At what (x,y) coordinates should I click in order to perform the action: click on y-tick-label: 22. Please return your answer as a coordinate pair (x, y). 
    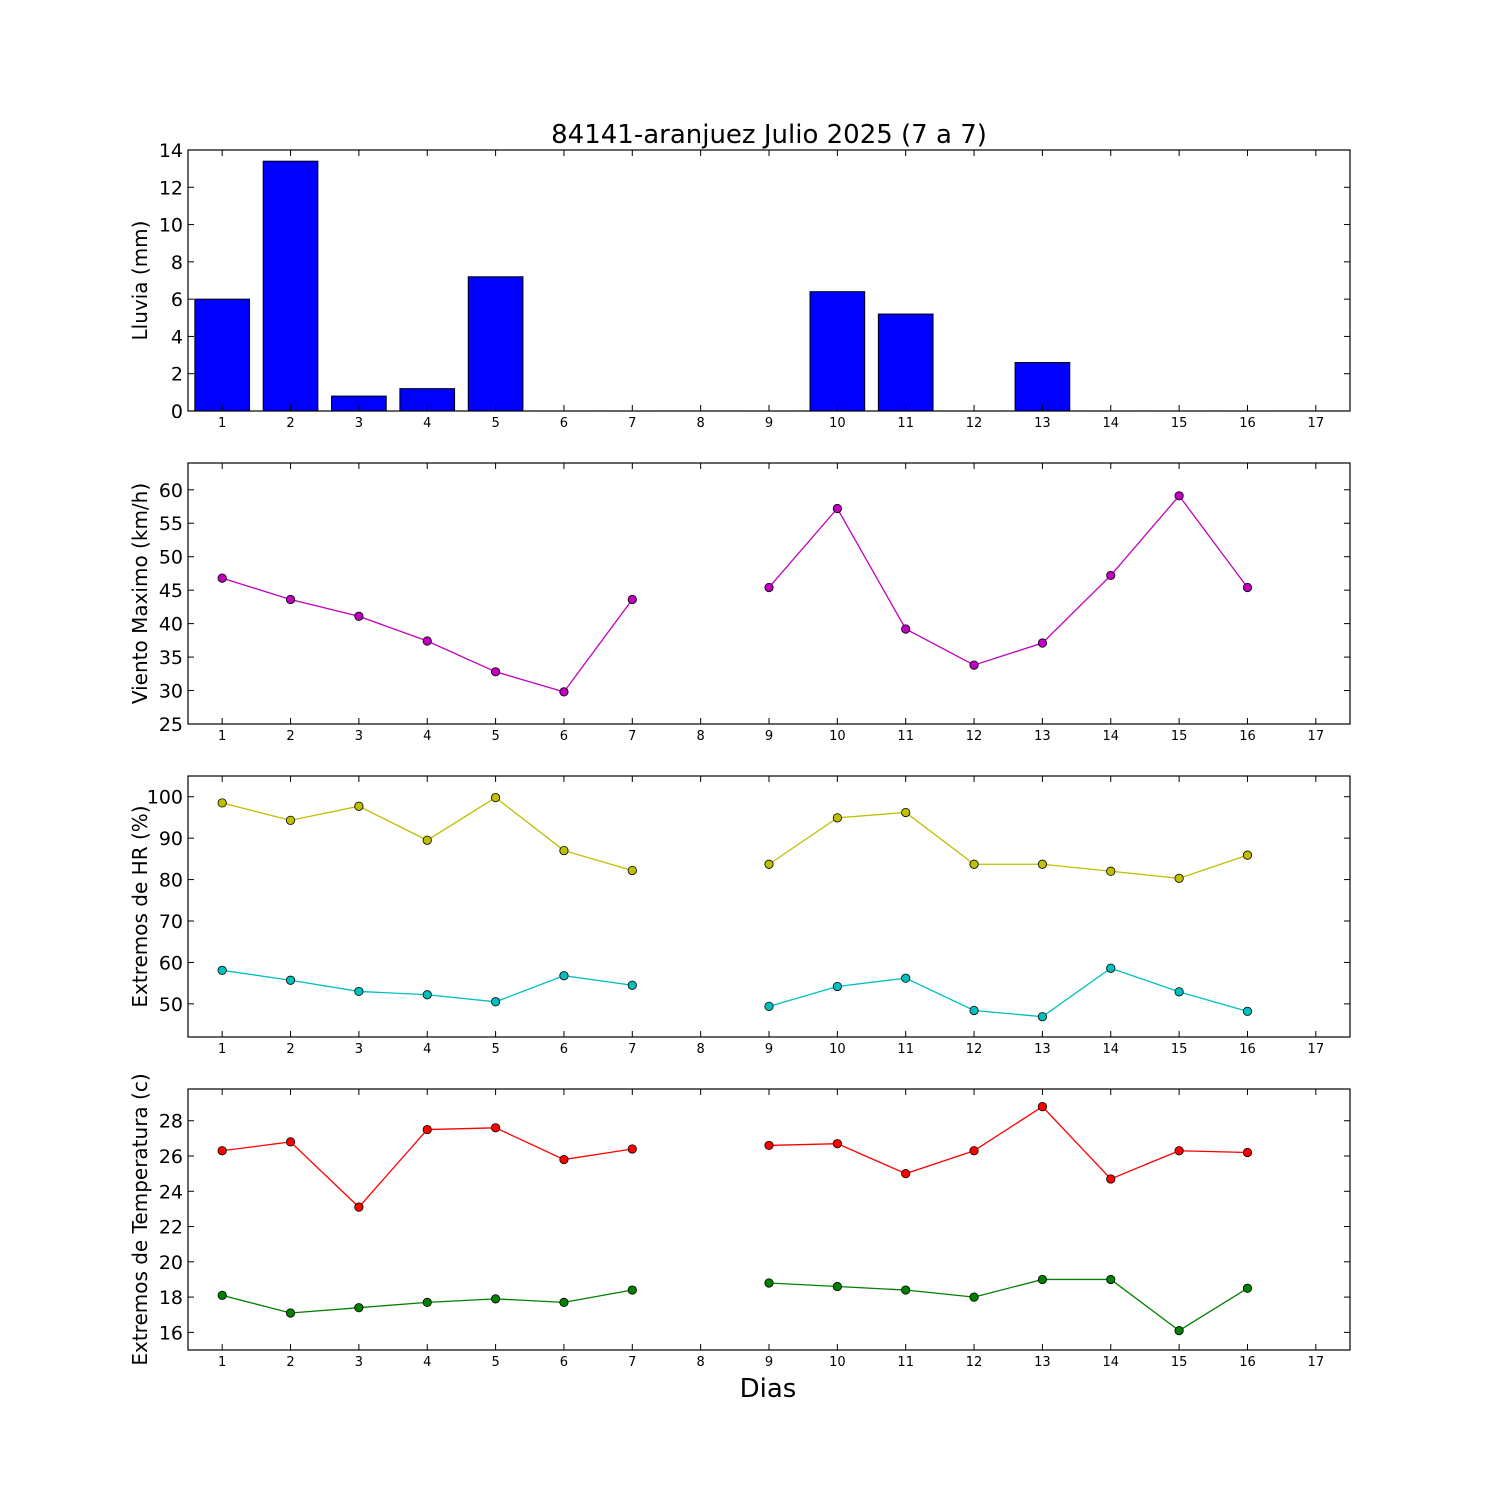
    Looking at the image, I should click on (171, 1228).